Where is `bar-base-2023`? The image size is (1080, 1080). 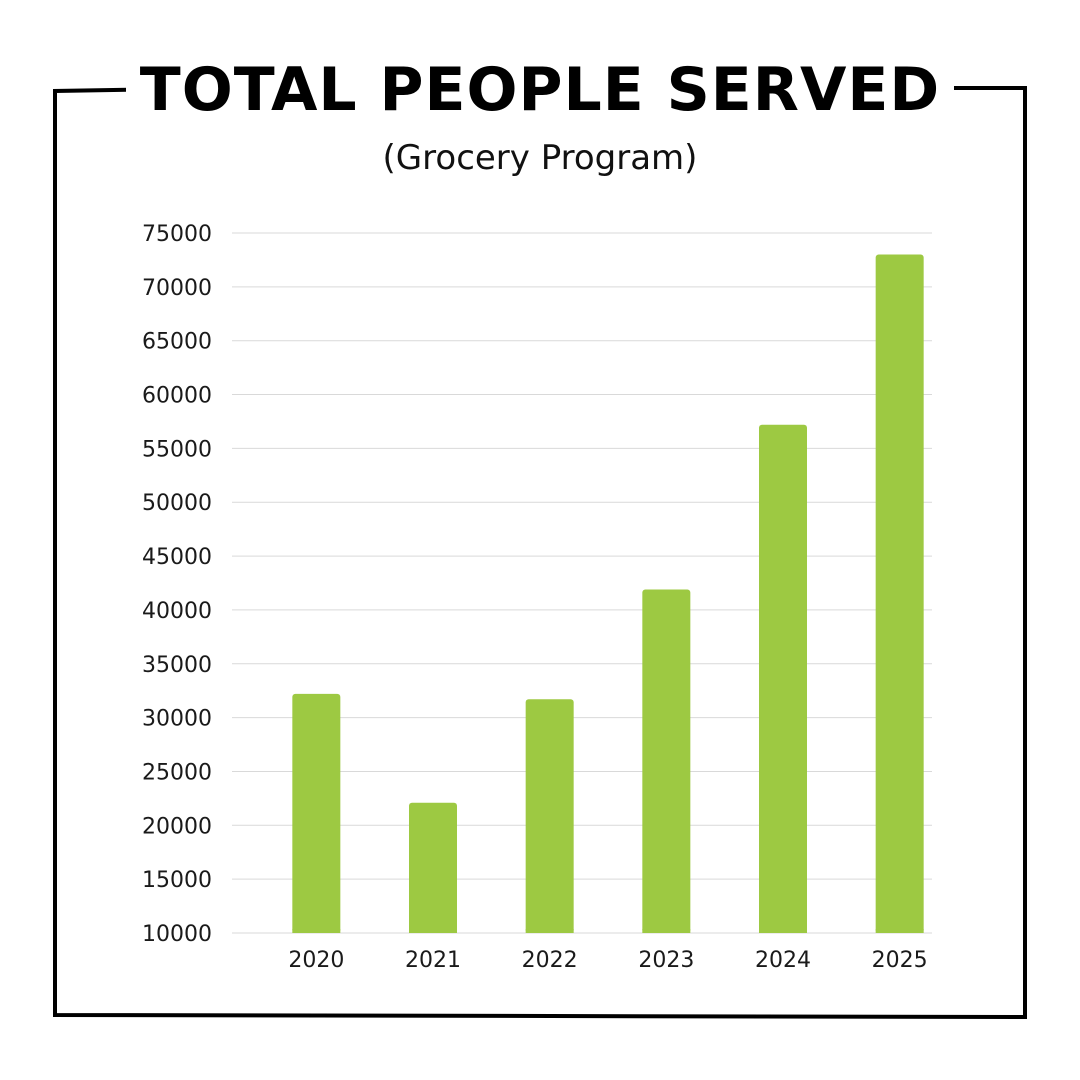 bar-base-2023 is located at coordinates (666, 931).